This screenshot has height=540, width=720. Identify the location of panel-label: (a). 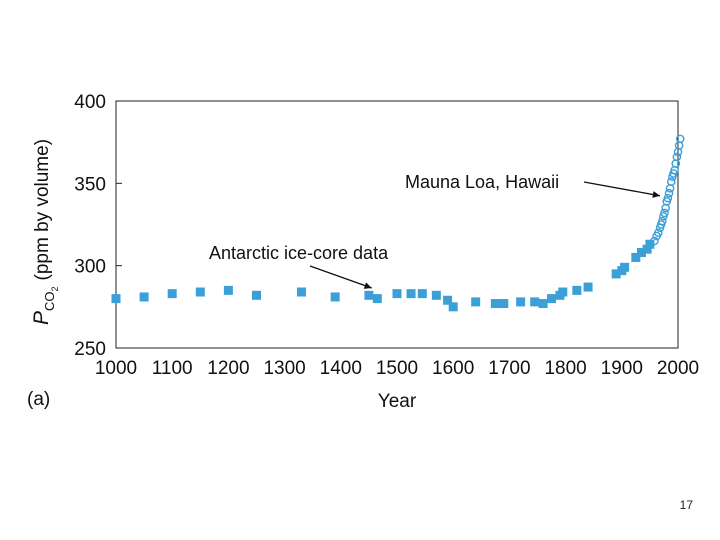
(39, 399).